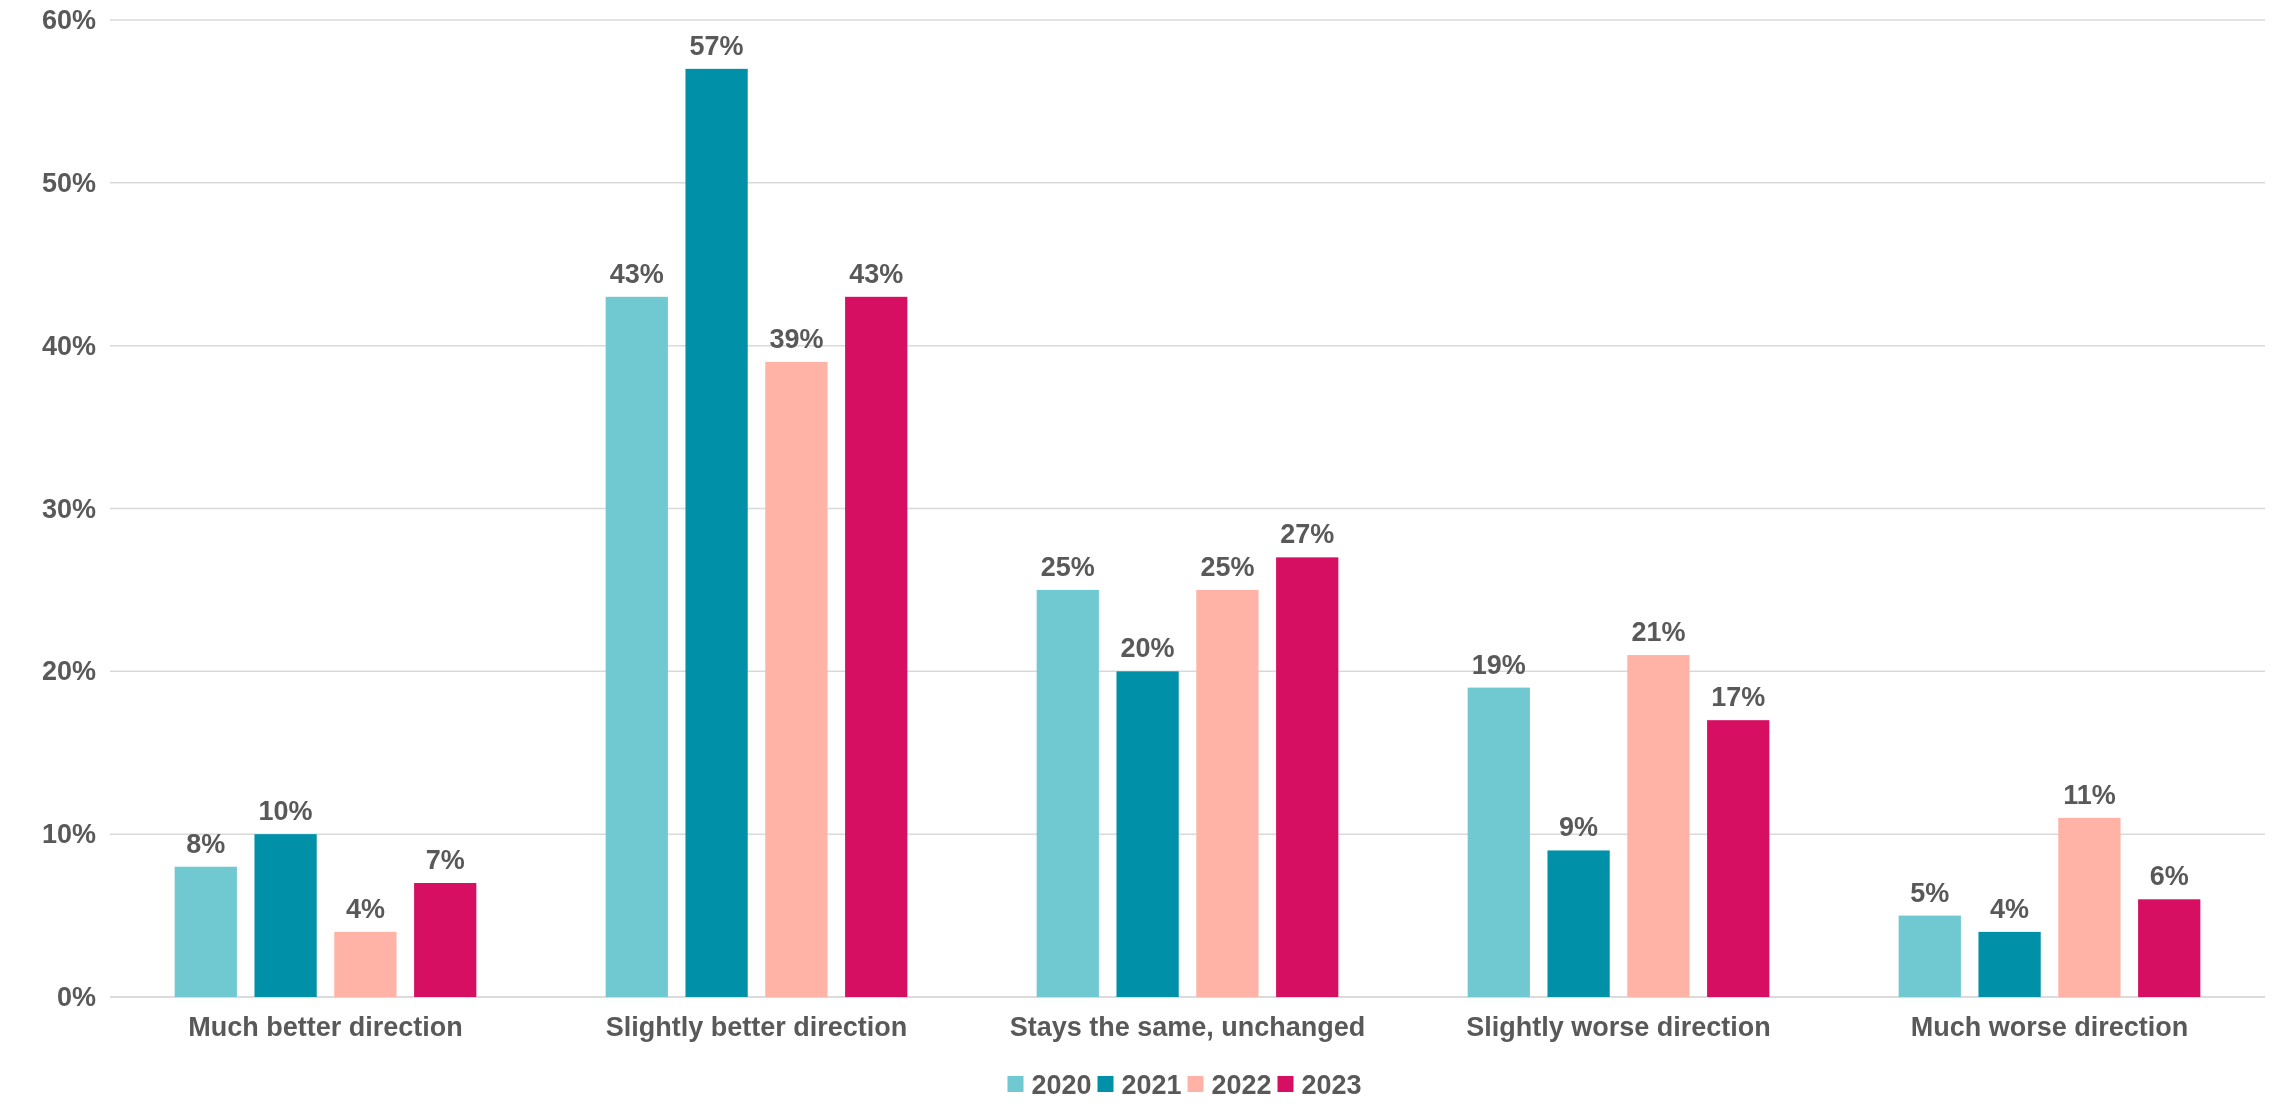  Describe the element at coordinates (1618, 1027) in the screenshot. I see `x-tick-label: Slightly worse direction` at that location.